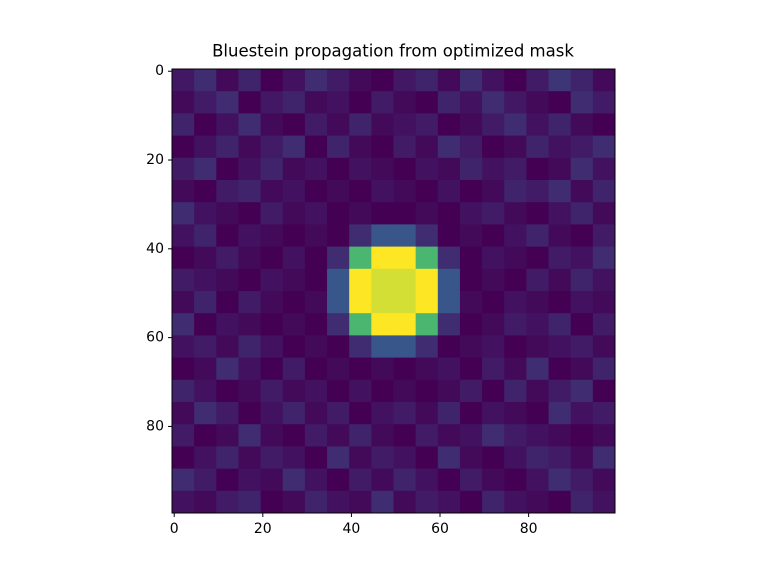 The width and height of the screenshot is (768, 576). I want to click on y-tick-label: 60, so click(155, 338).